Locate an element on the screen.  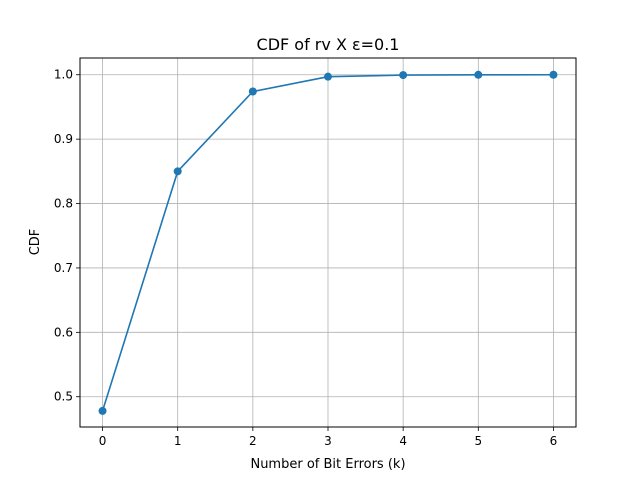
x-tick-label: 5 is located at coordinates (478, 441).